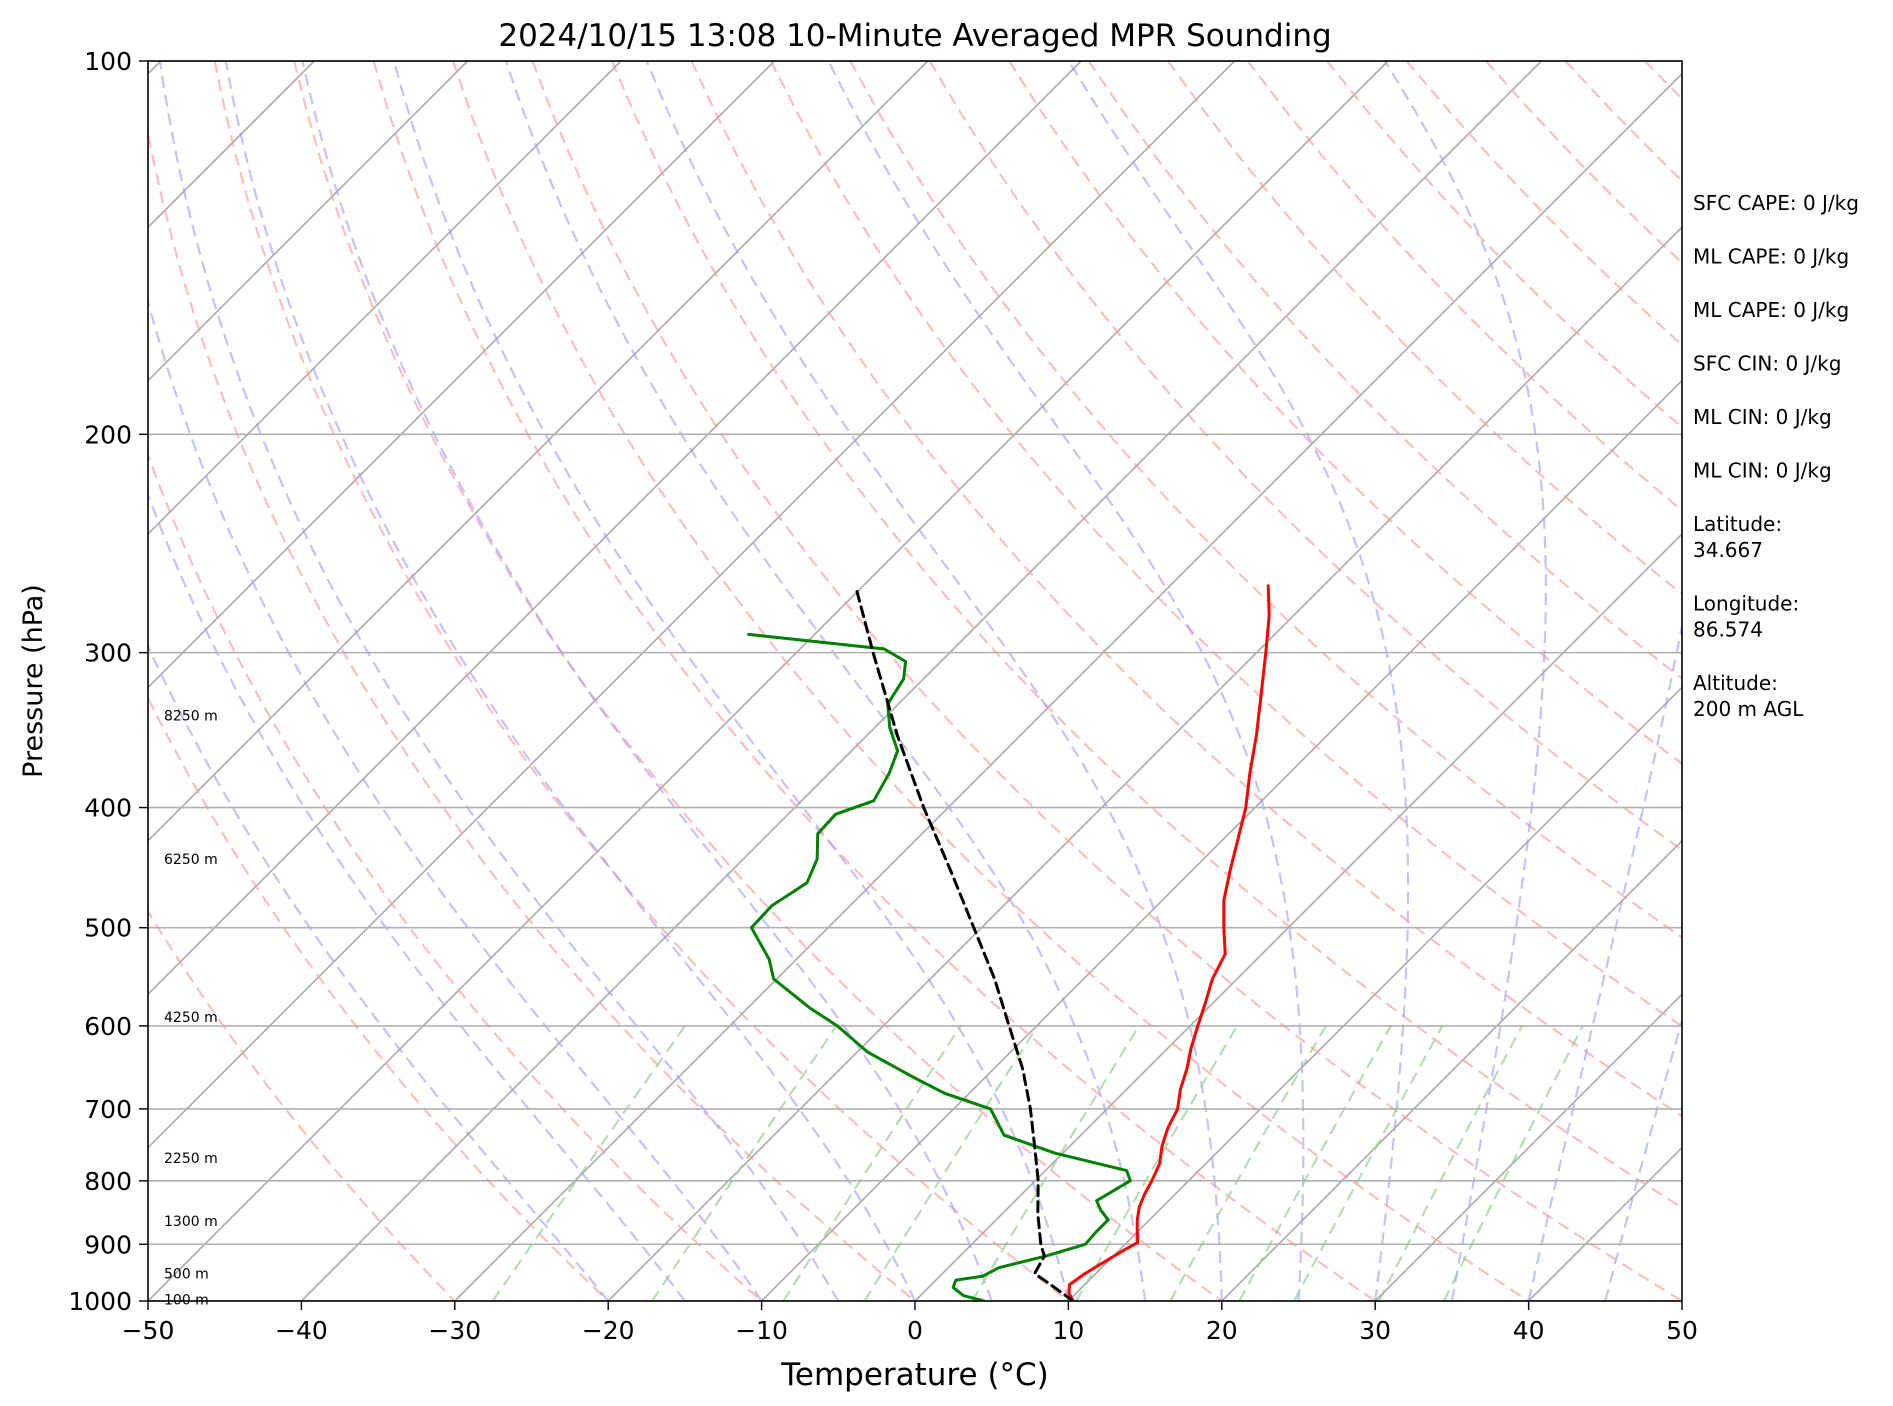 Image resolution: width=1893 pixels, height=1406 pixels. Describe the element at coordinates (1737, 537) in the screenshot. I see `info-panel-entry: Latitude: 34.667` at that location.